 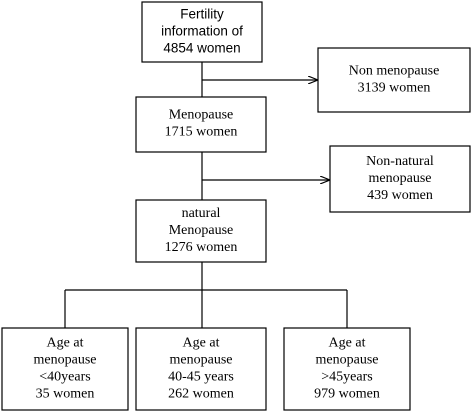 I want to click on node-label: 35 women, so click(x=65, y=394).